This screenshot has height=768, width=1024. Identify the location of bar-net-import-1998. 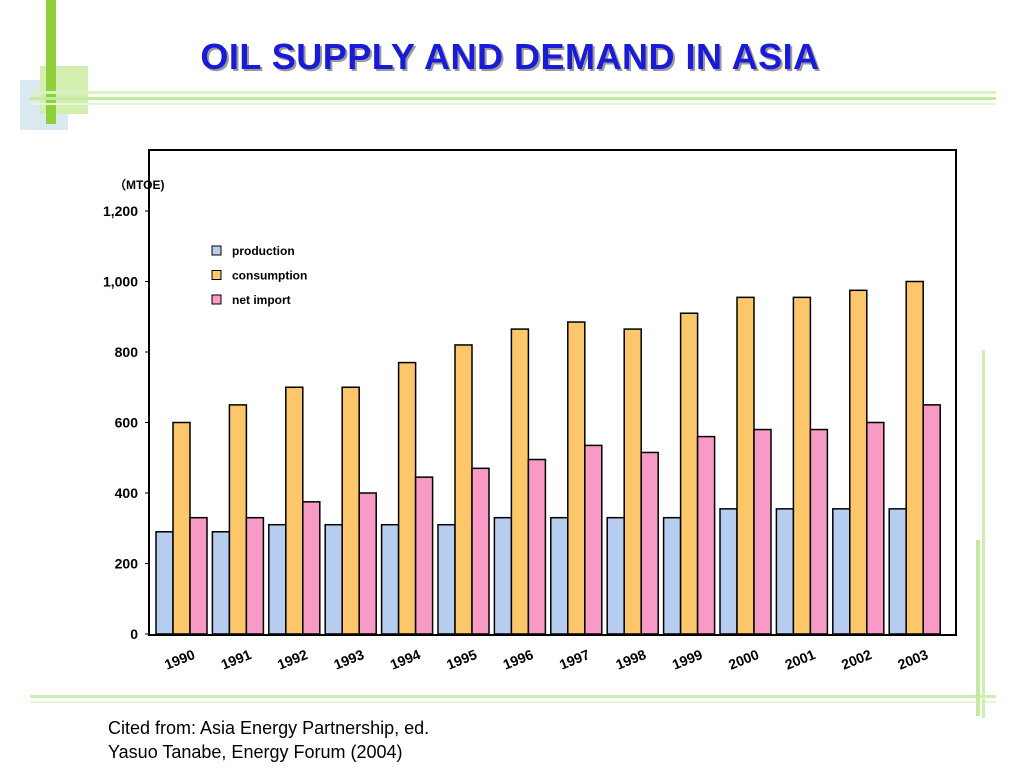
(649, 543).